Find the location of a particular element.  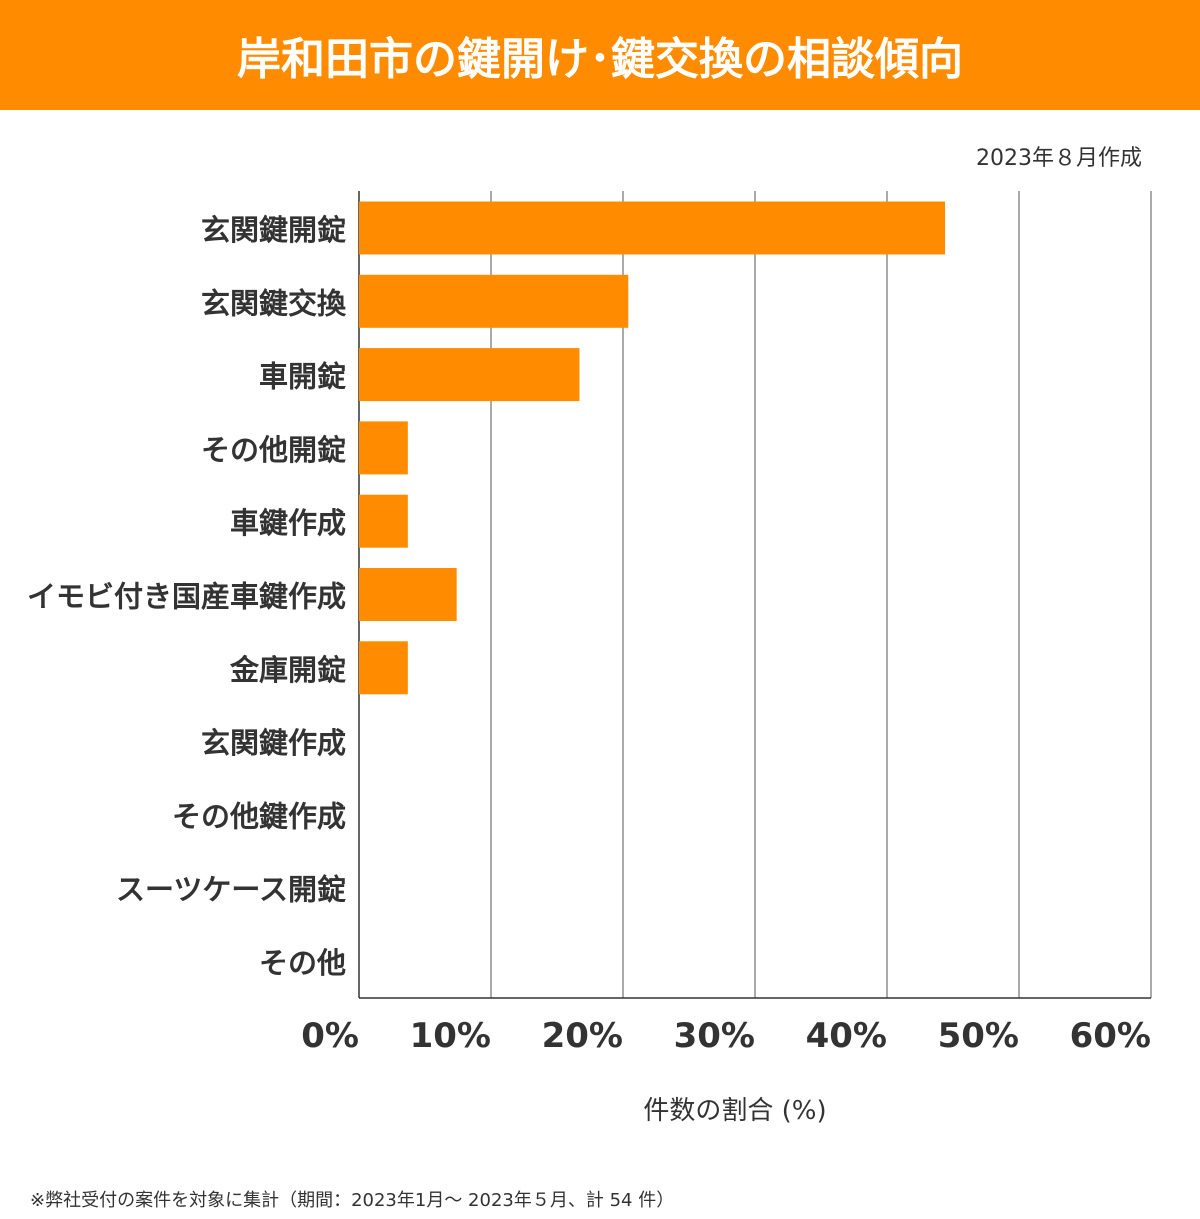

chart-title: 岸和田市の鍵開け･鍵交換の相談傾向 is located at coordinates (600, 55).